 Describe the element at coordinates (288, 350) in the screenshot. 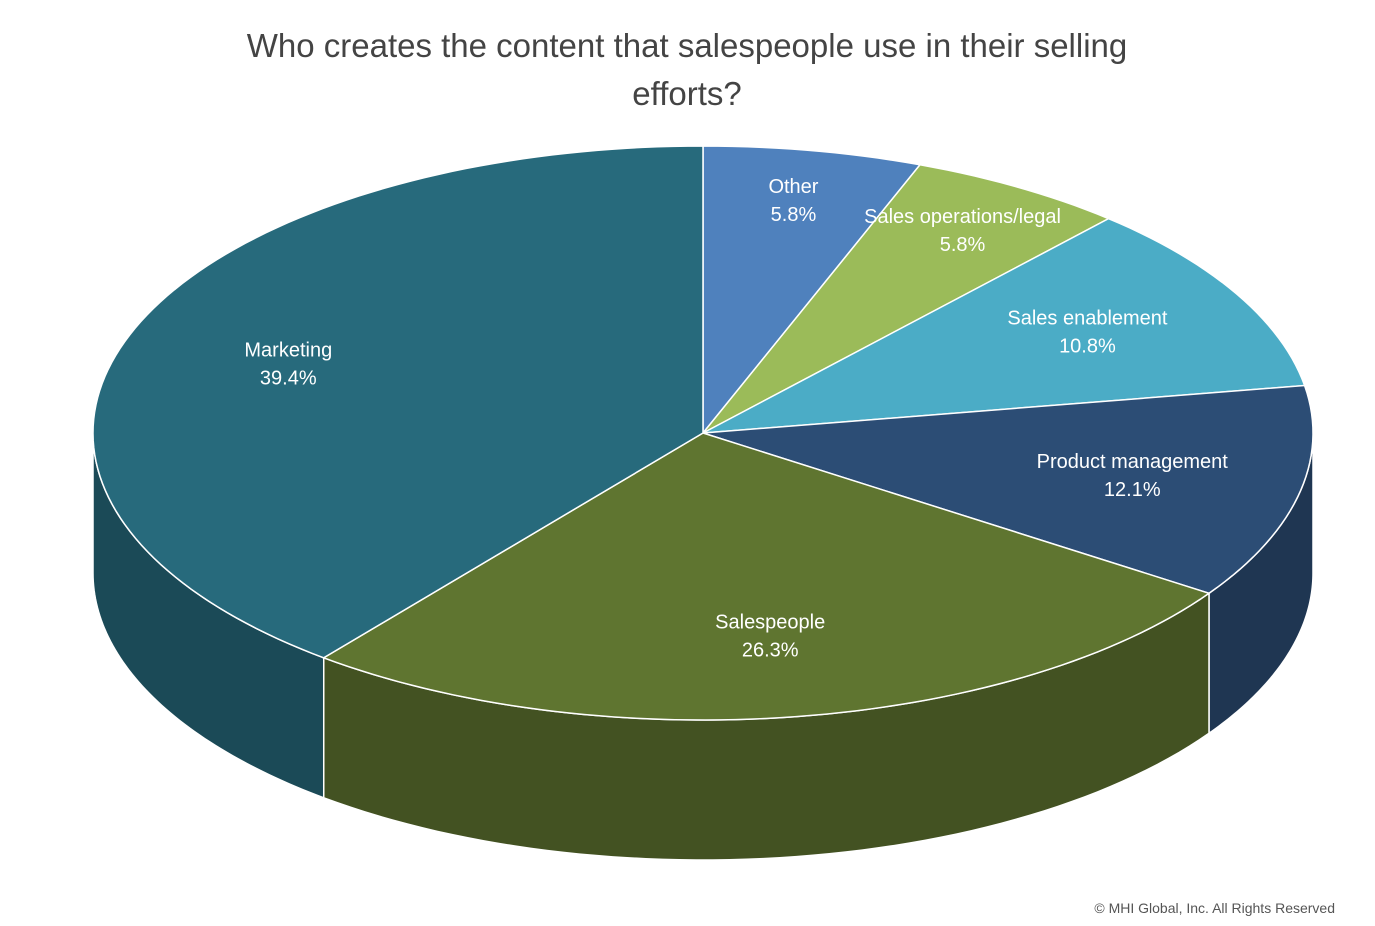

I see `slice-label: Marketing` at that location.